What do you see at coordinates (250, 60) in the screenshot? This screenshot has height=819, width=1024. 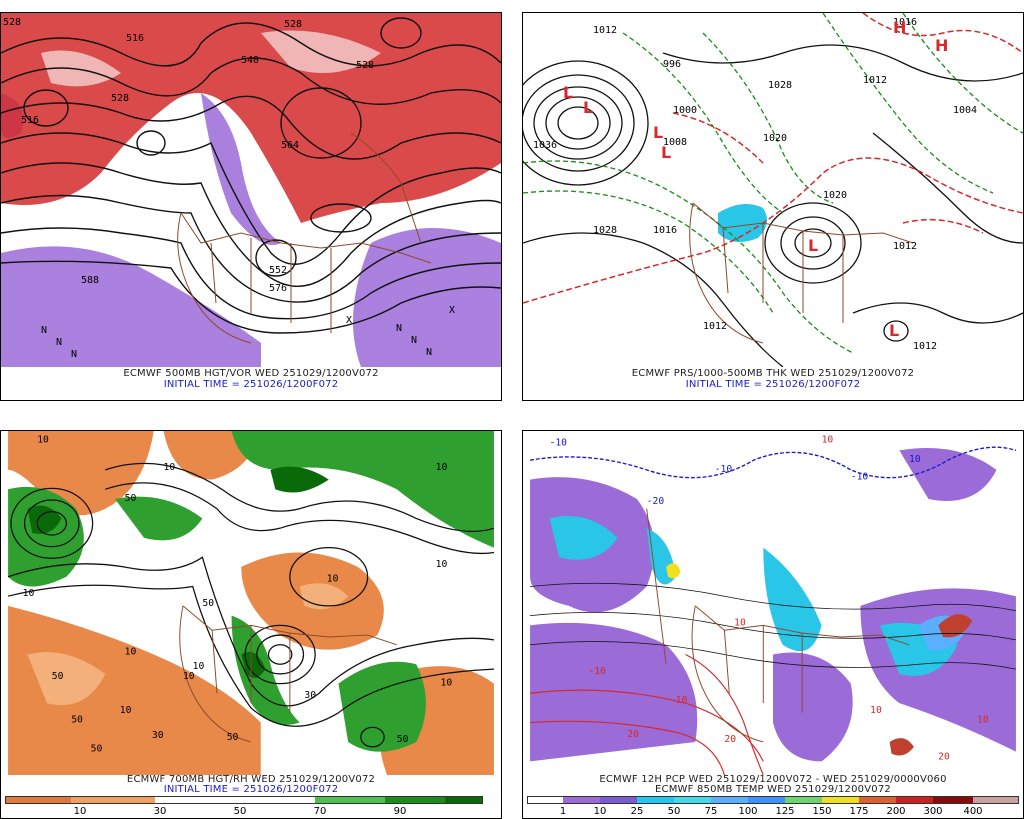 I see `map-label: 540` at bounding box center [250, 60].